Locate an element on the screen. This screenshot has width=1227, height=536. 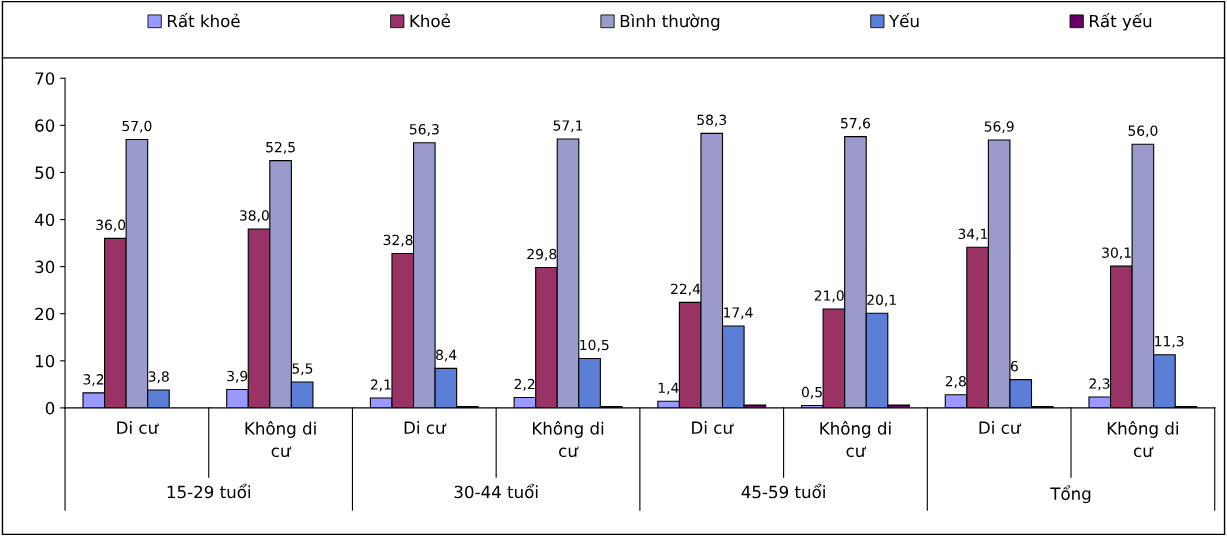
text: 30-44 tuổi is located at coordinates (496, 491).